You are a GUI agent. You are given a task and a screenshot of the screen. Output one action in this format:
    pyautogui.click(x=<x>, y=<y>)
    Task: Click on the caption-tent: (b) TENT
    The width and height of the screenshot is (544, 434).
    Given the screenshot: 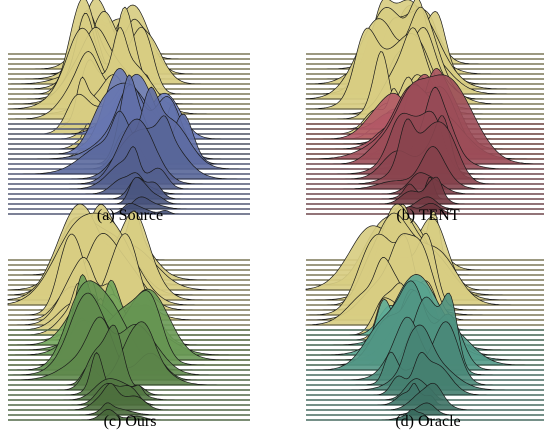 What is the action you would take?
    pyautogui.click(x=427, y=215)
    